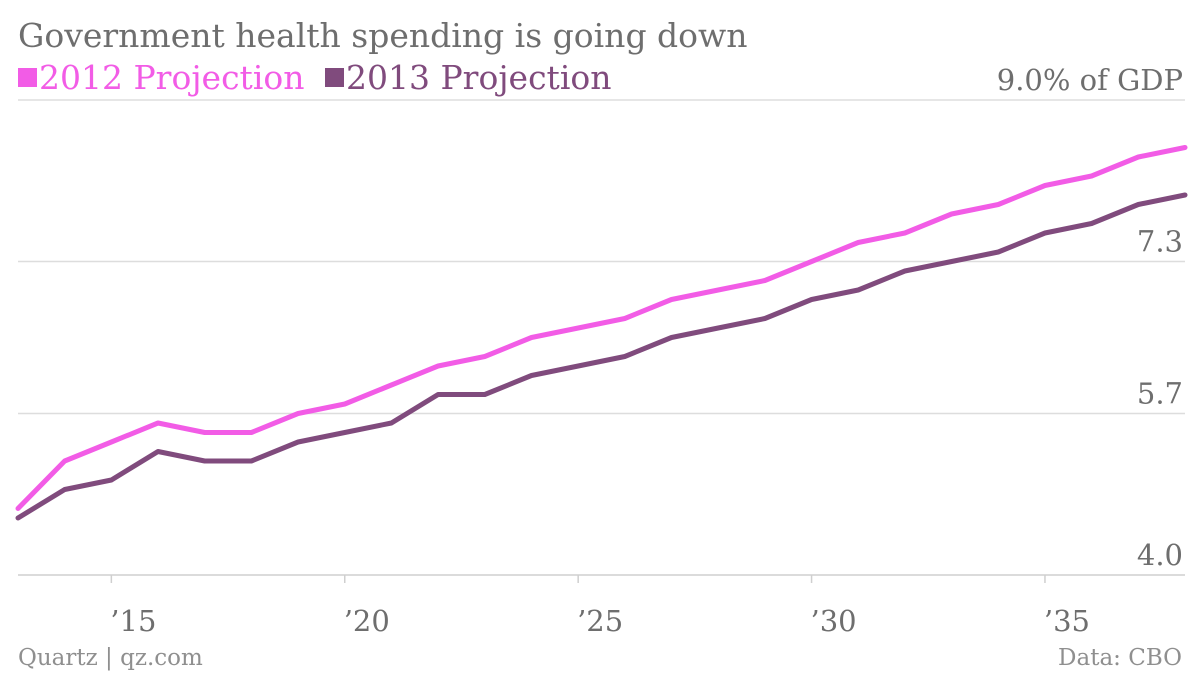 Image resolution: width=1200 pixels, height=676 pixels. I want to click on legend-swatch-2013, so click(334, 77).